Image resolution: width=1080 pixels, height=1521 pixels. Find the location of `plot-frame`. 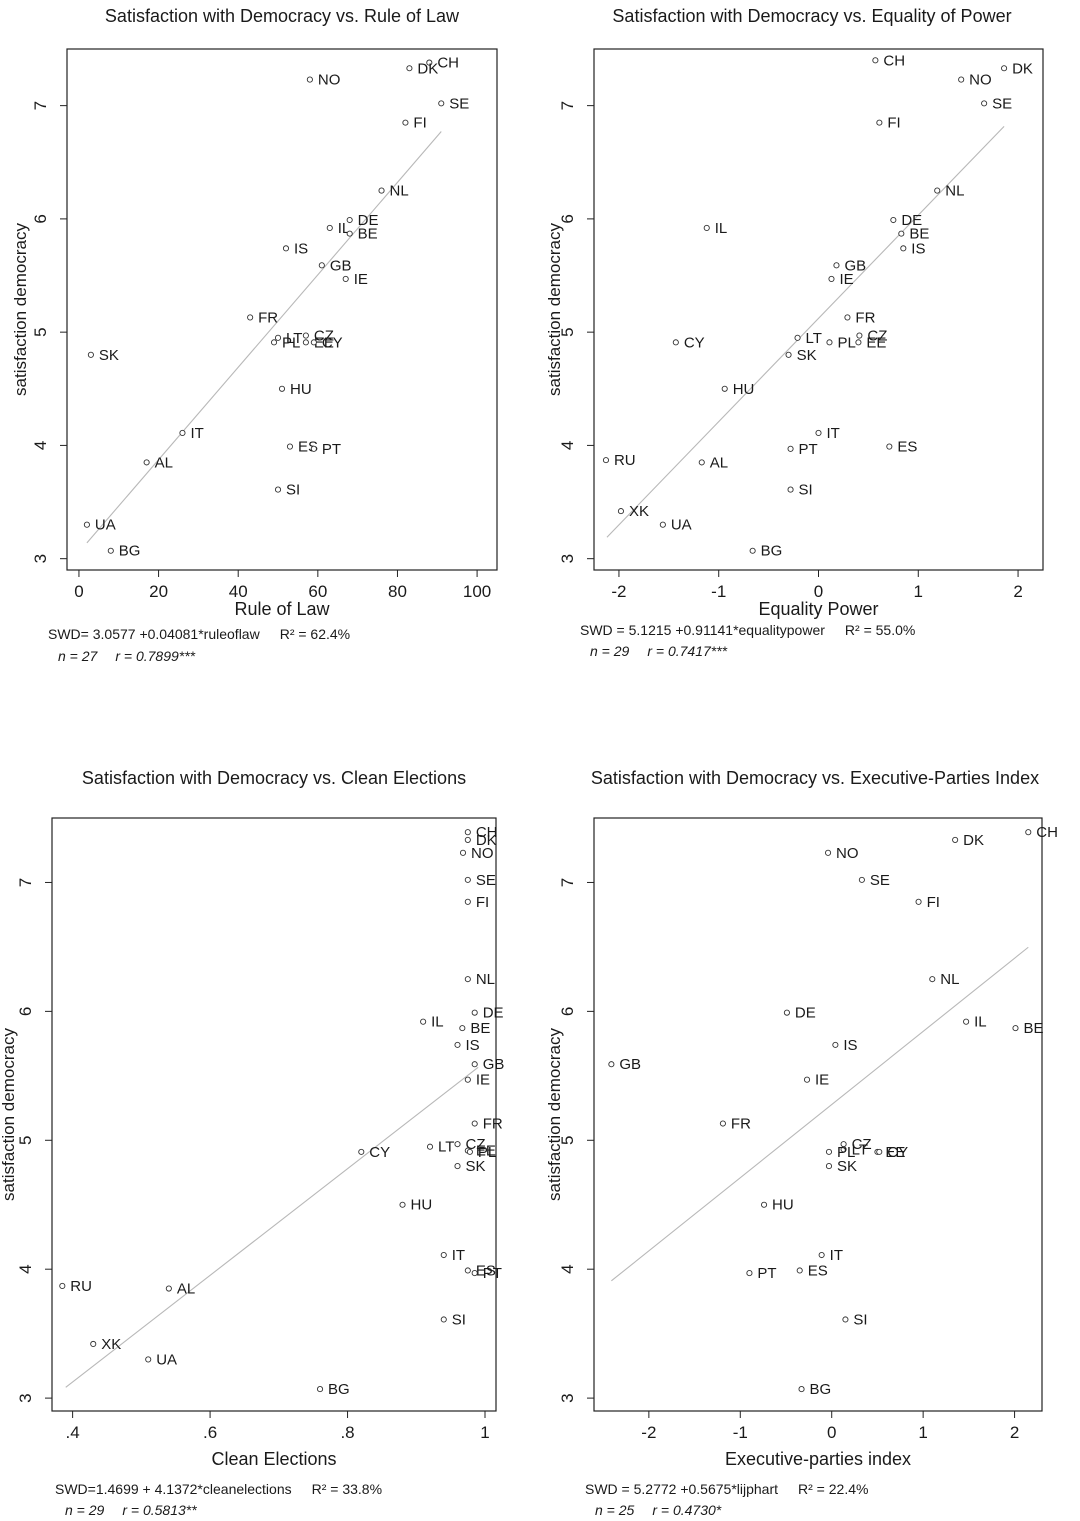

plot-frame is located at coordinates (282, 309).